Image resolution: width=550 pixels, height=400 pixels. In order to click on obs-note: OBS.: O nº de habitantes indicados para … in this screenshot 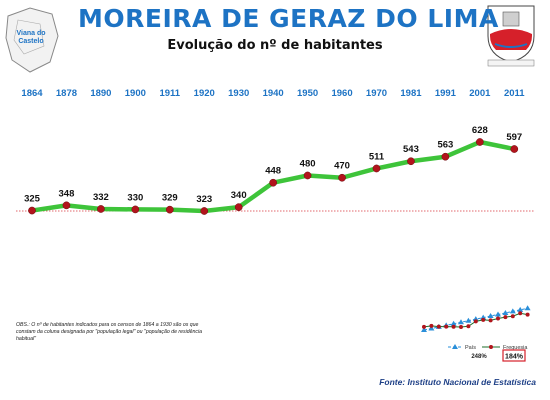, I will do `click(109, 332)`.